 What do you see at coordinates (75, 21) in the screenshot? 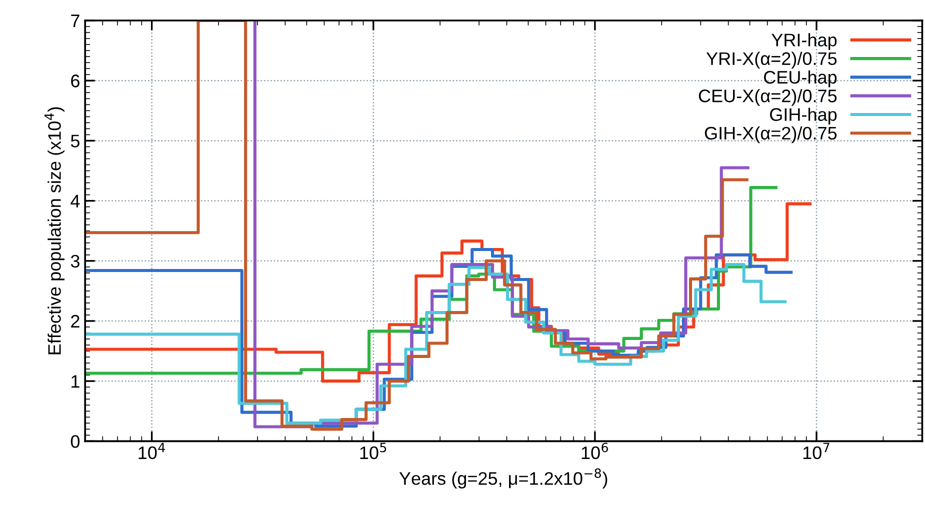
I see `y-tick-label: 7` at bounding box center [75, 21].